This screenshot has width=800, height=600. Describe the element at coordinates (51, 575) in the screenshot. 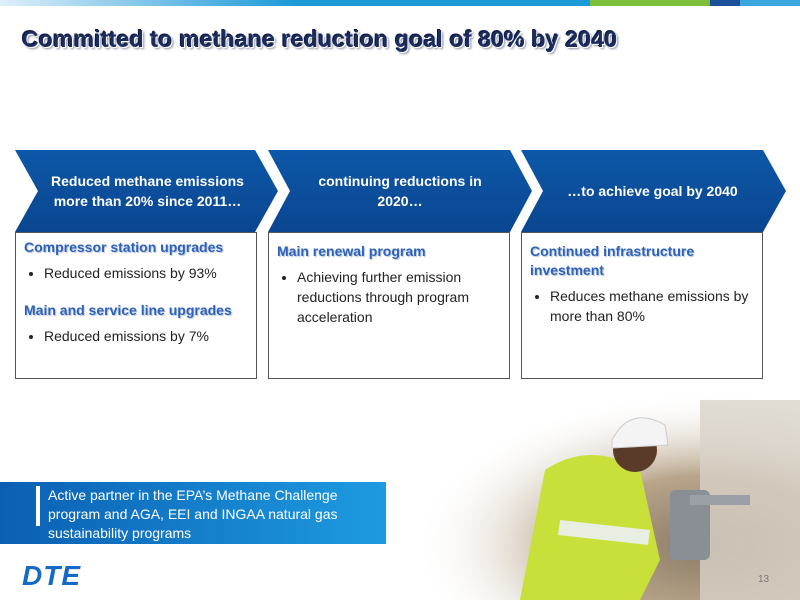

I see `logo: DTE` at that location.